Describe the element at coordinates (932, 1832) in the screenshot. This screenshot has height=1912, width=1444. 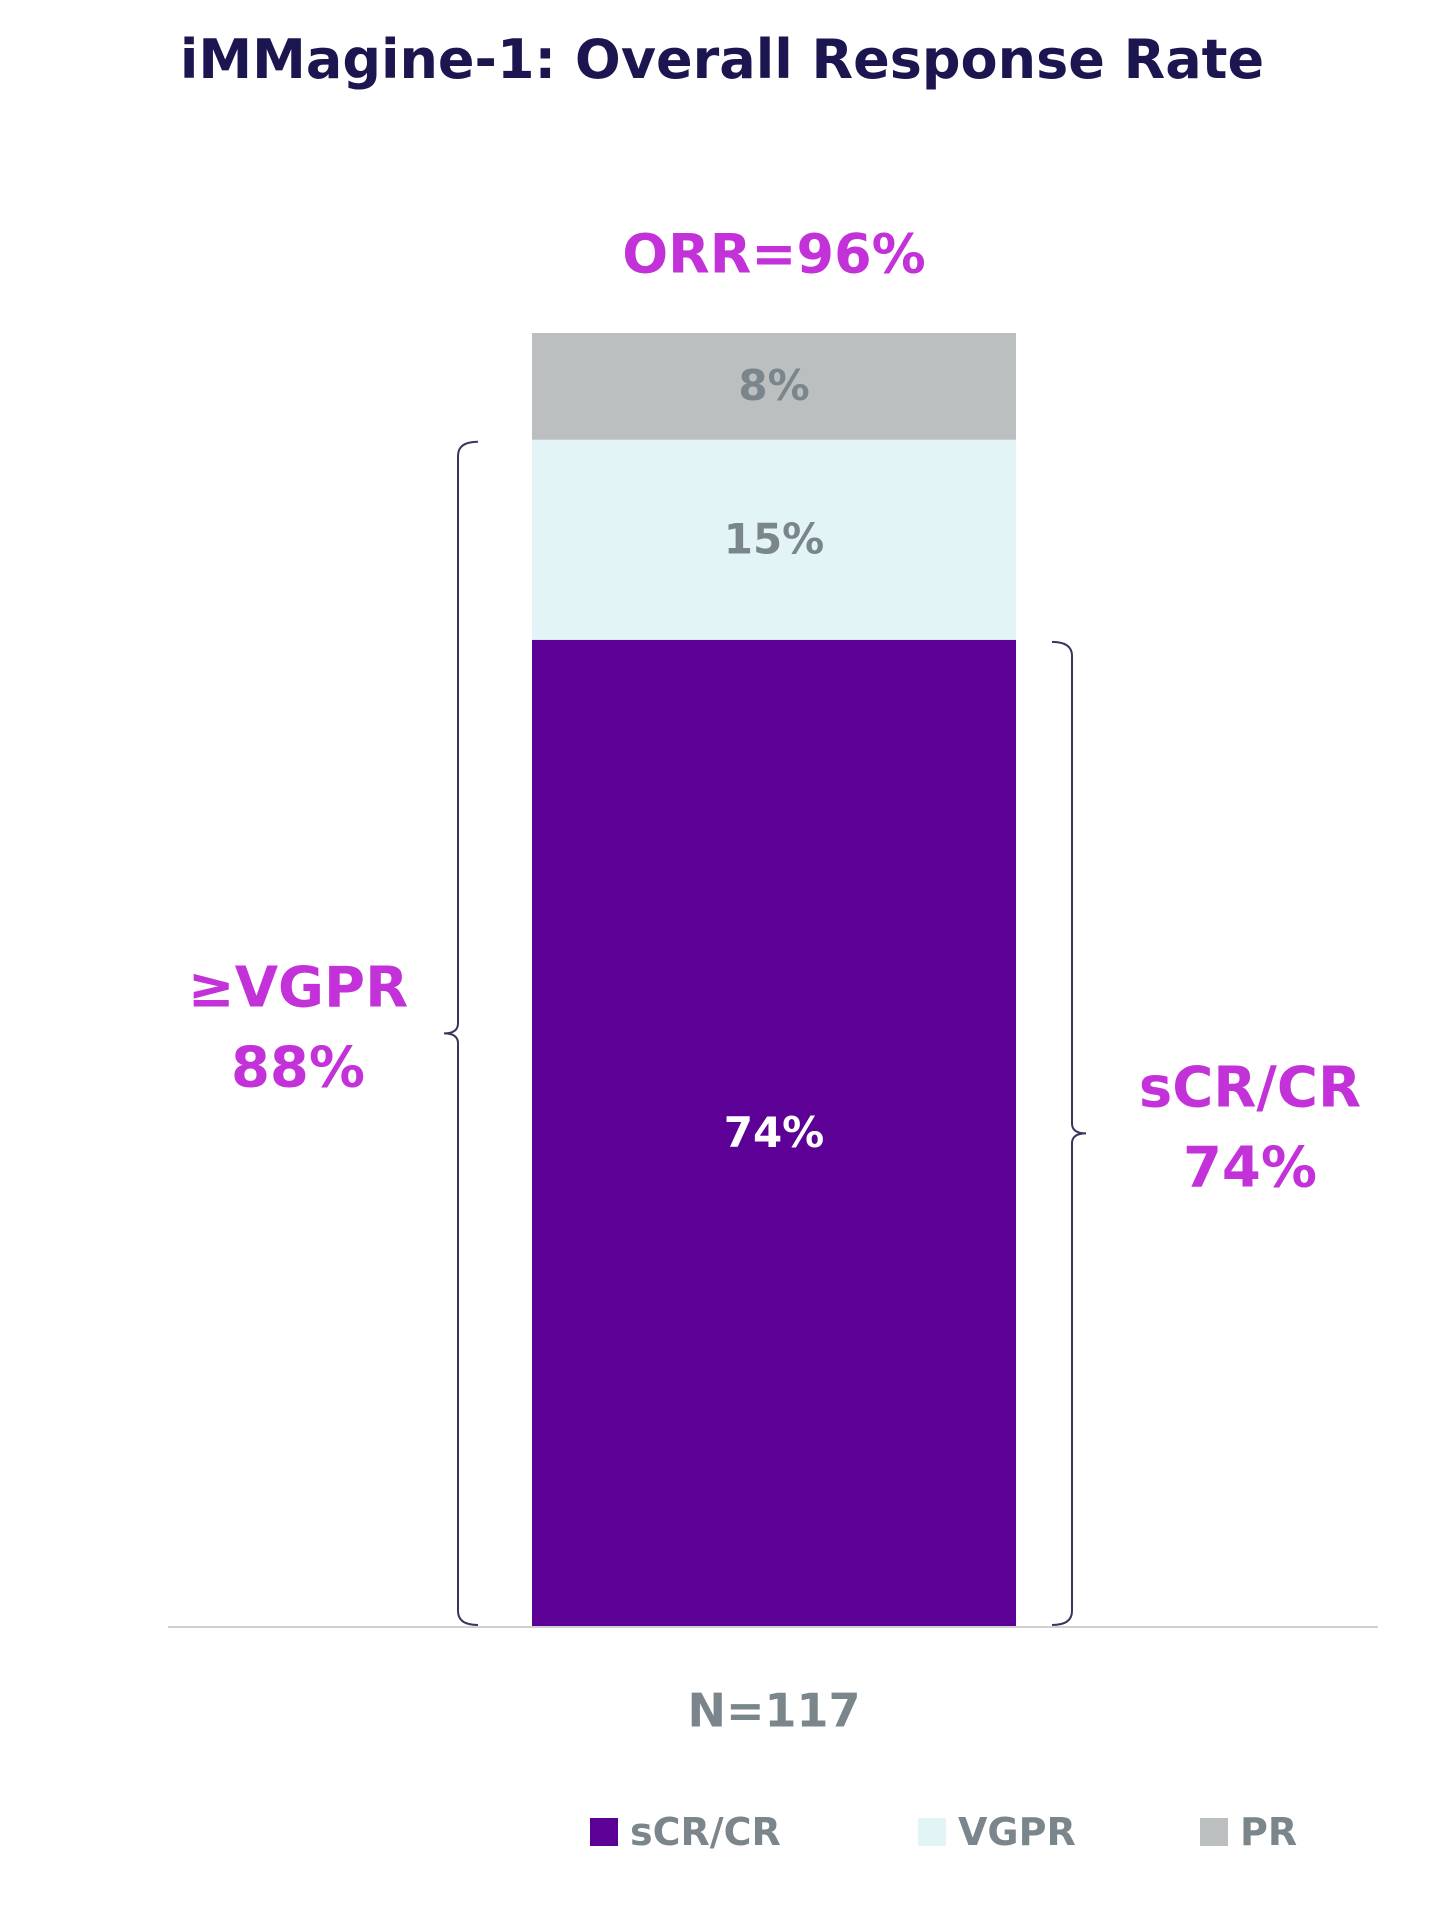
I see `legend-swatch-vgpr` at that location.